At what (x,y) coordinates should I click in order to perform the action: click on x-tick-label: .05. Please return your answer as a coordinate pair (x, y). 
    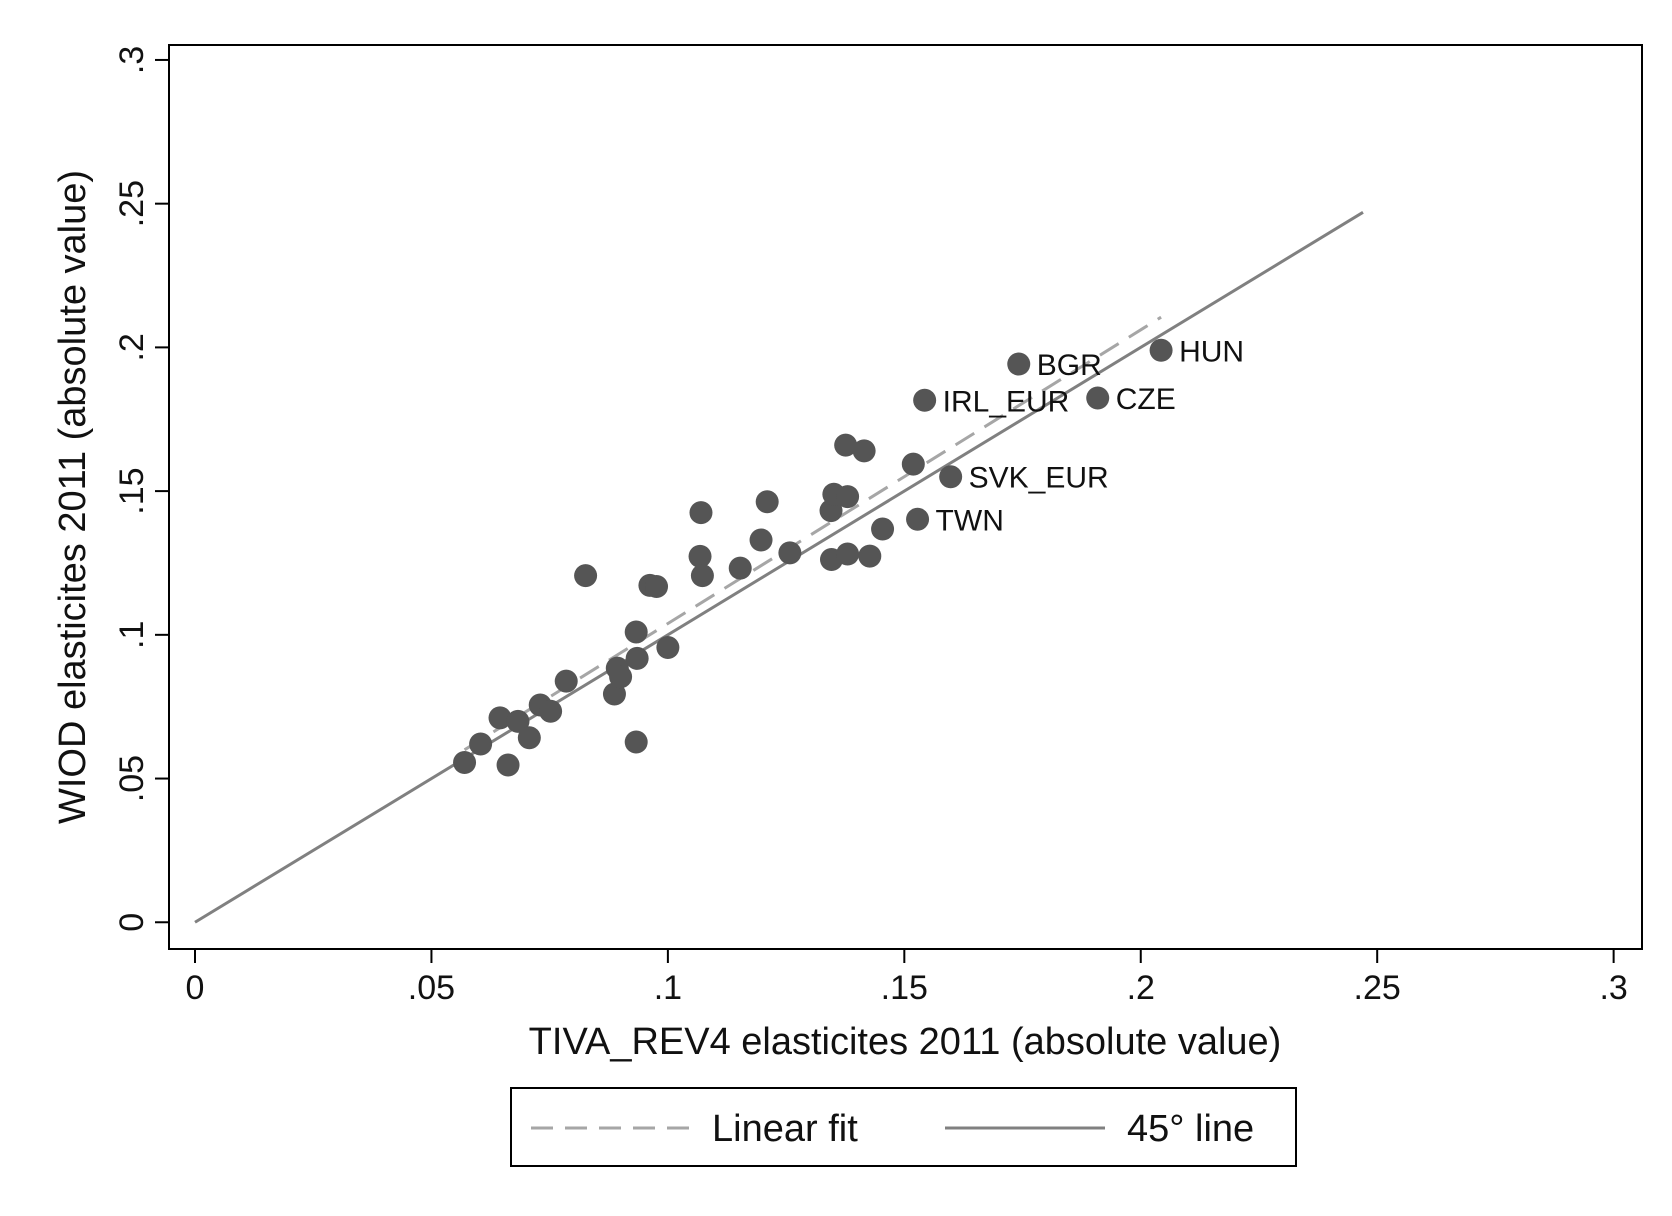
    Looking at the image, I should click on (431, 988).